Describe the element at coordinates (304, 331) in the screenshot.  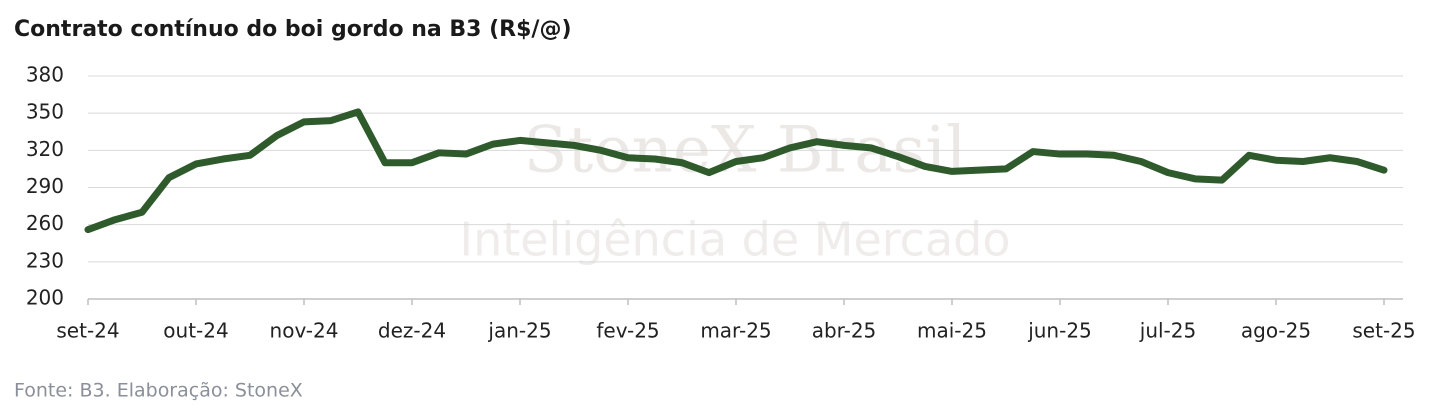
I see `x-tick-label: nov-24` at that location.